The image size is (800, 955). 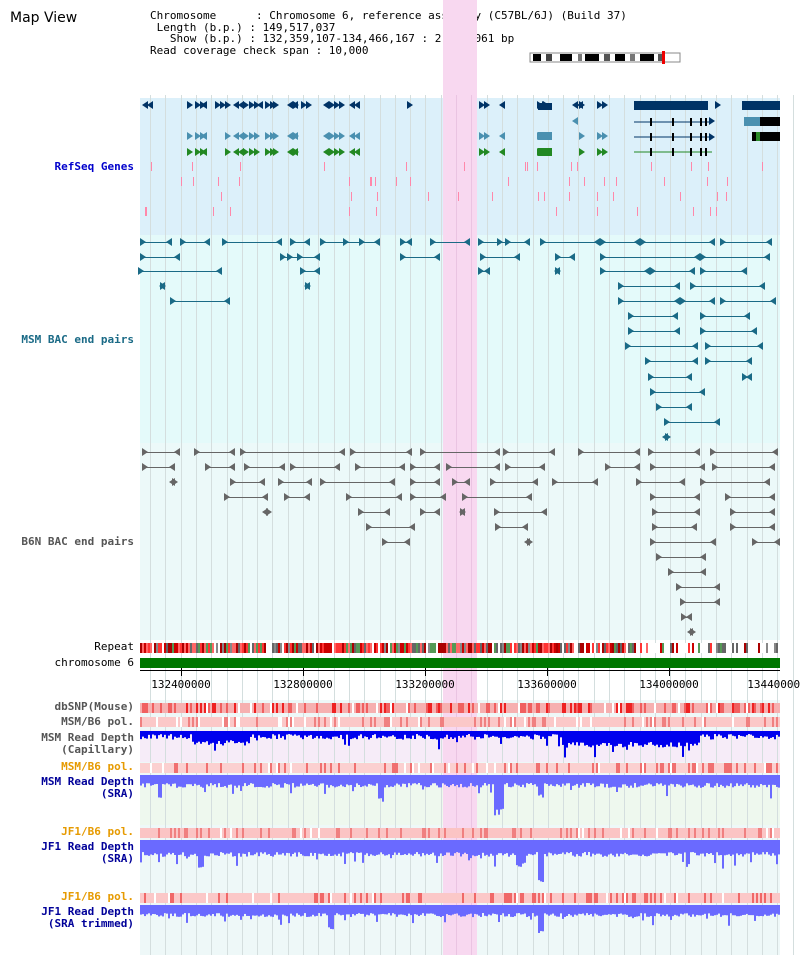 What do you see at coordinates (357, 105) in the screenshot?
I see `gene-exon-marker` at bounding box center [357, 105].